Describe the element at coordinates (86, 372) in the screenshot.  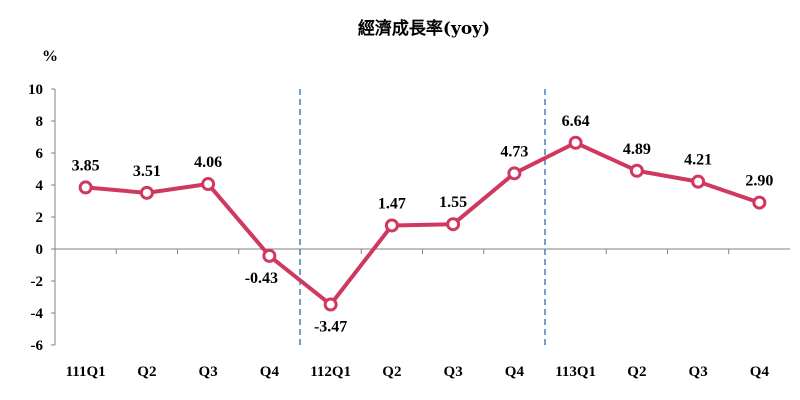
I see `x-tick-label: 111Q1` at that location.